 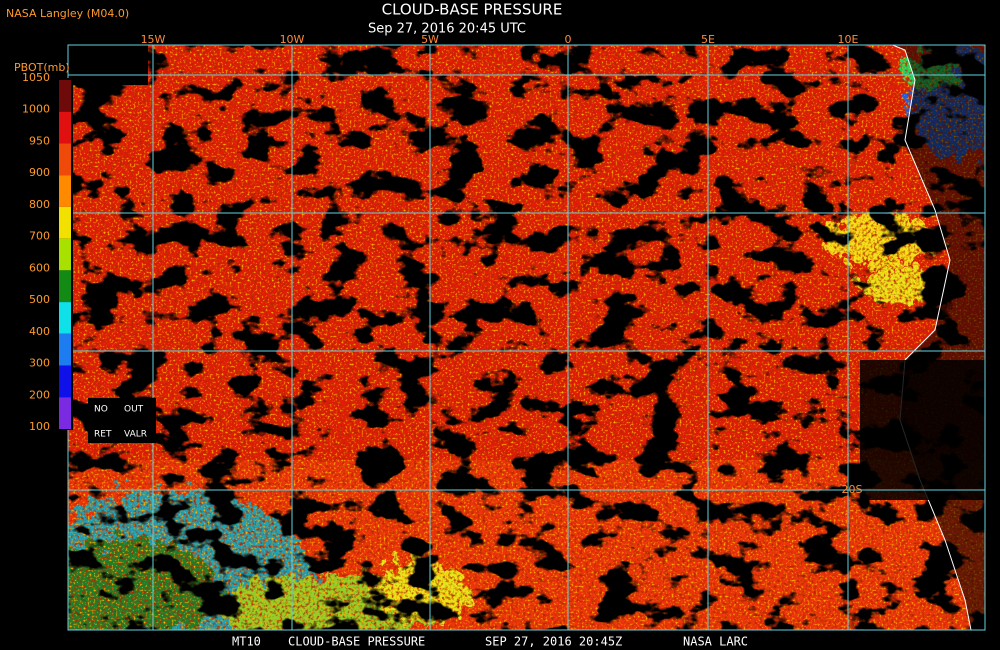 I want to click on legend-label: 900, so click(x=39, y=172).